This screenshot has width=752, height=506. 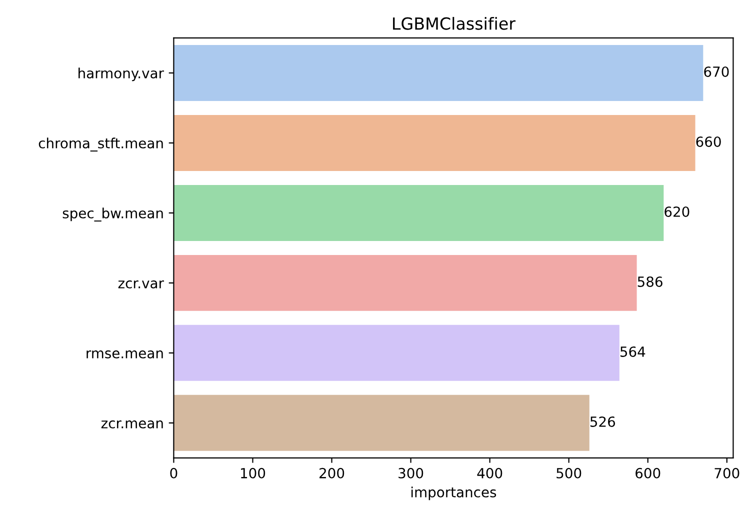 I want to click on y-tick-label: harmony.var, so click(x=121, y=75).